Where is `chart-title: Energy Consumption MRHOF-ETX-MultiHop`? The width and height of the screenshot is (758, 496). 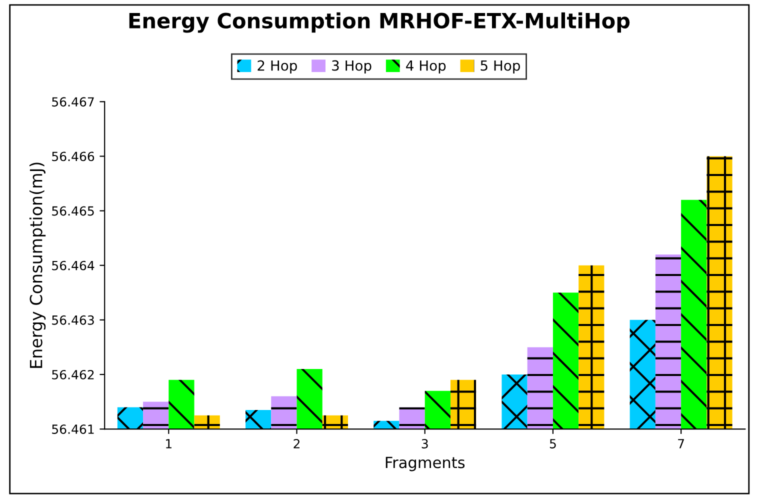
chart-title: Energy Consumption MRHOF-ETX-MultiHop is located at coordinates (379, 22).